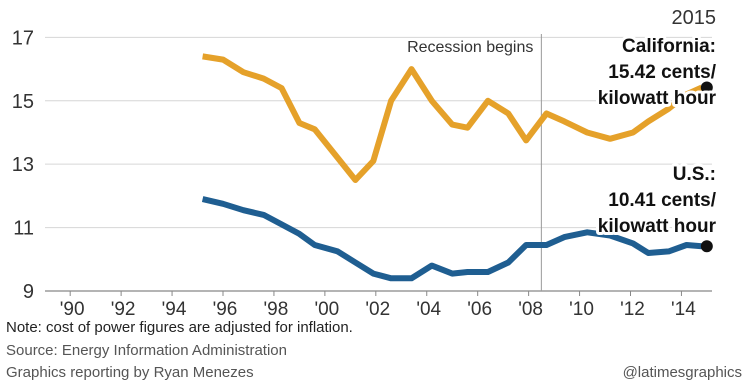 The width and height of the screenshot is (752, 383). I want to click on x-tick-label: '08, so click(530, 308).